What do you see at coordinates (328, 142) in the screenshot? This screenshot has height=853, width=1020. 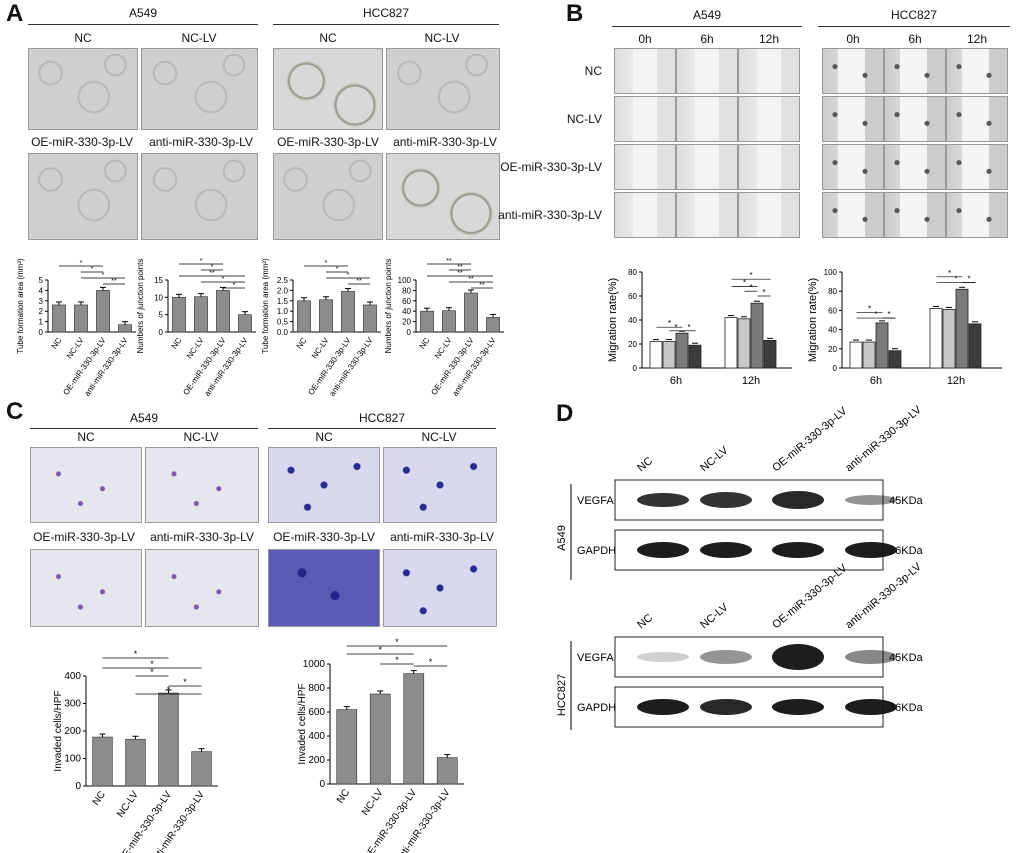 I see `a-hcc-cap-oe: OE-miR-330-3p-LV` at bounding box center [328, 142].